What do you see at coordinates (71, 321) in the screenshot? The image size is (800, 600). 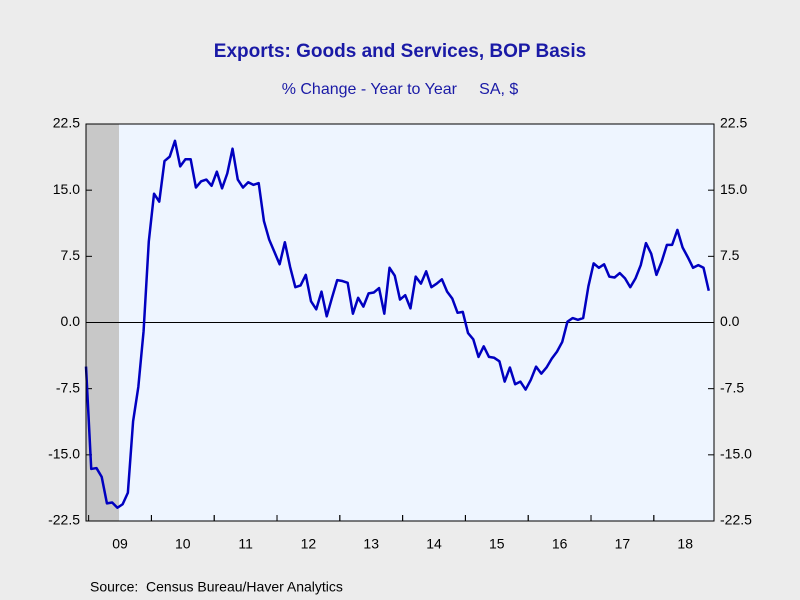 I see `y-tick-label: 0.0` at bounding box center [71, 321].